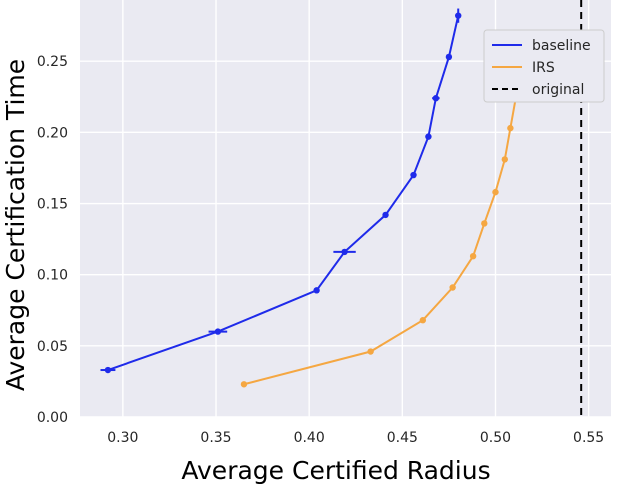  Describe the element at coordinates (335, 470) in the screenshot. I see `x-axis-label: Average Certified Radius` at that location.